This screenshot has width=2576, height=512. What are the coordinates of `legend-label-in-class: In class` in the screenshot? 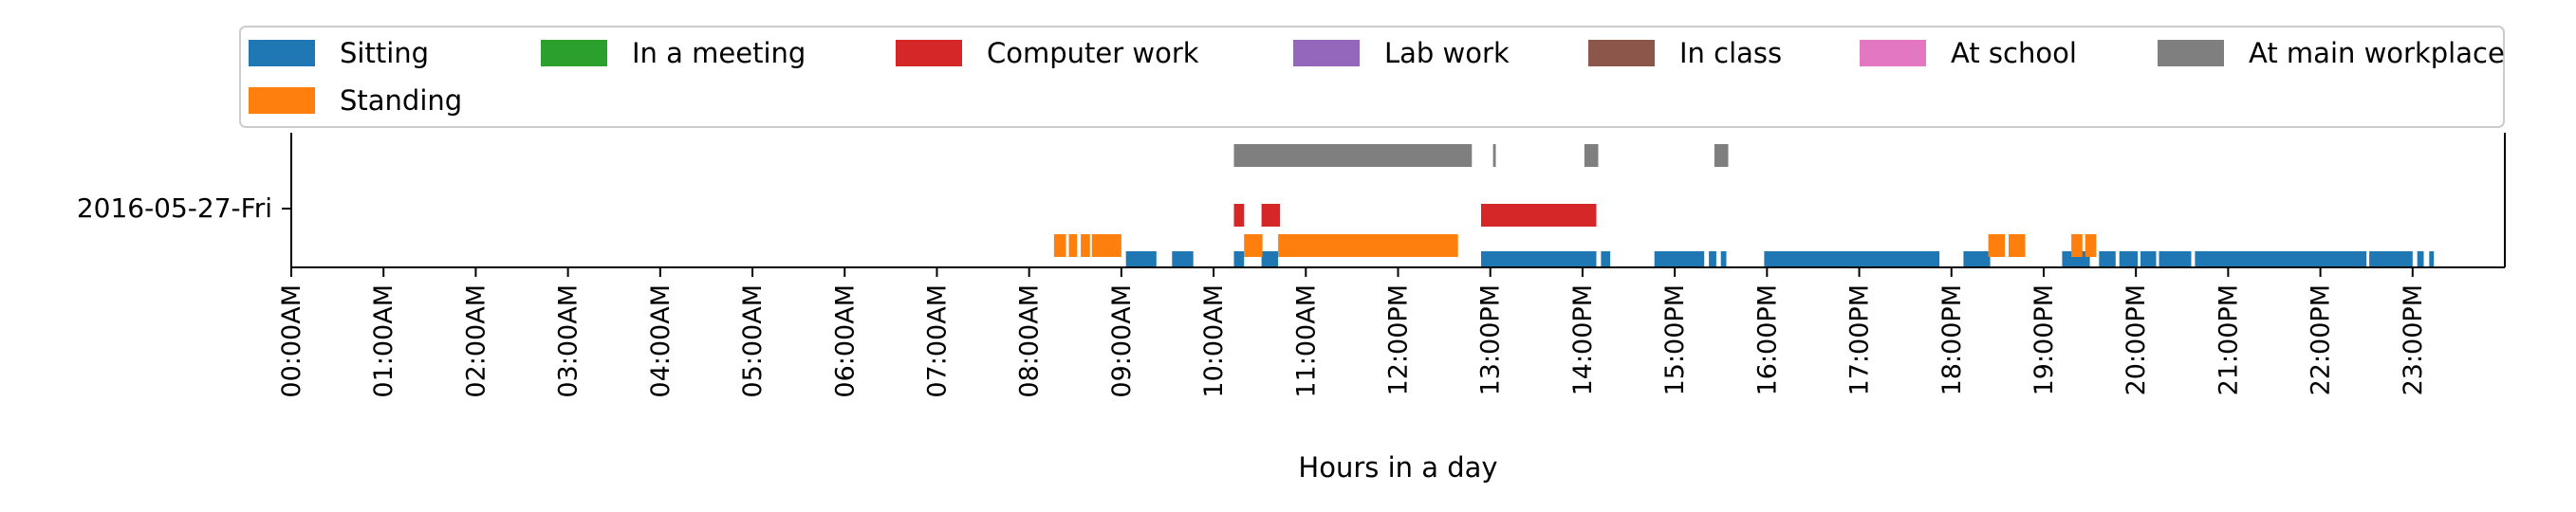 It's located at (1730, 53).